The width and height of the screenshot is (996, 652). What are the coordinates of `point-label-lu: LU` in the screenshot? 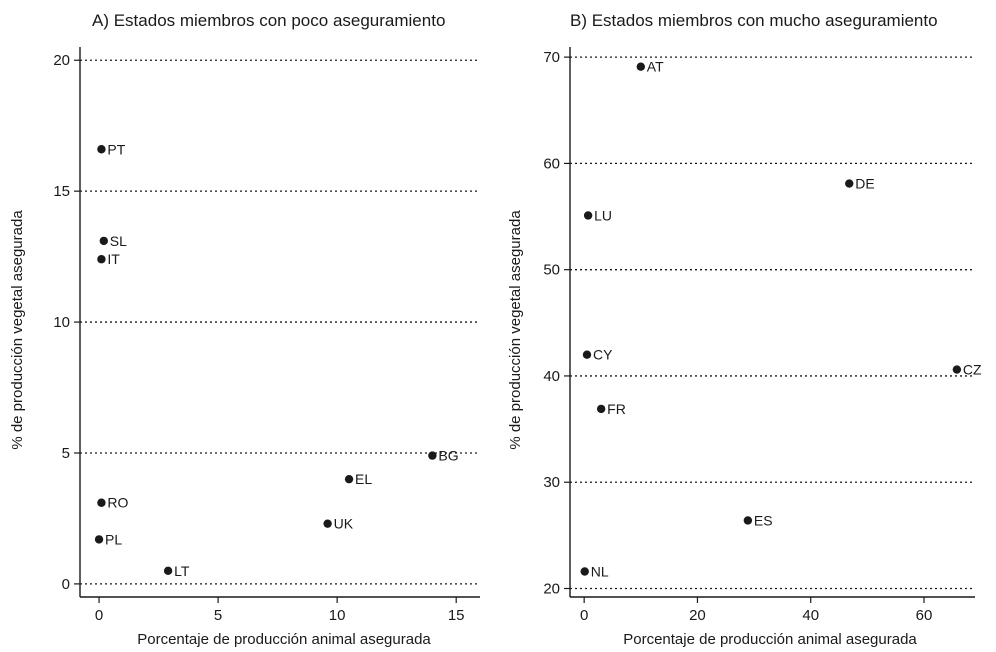 It's located at (603, 215).